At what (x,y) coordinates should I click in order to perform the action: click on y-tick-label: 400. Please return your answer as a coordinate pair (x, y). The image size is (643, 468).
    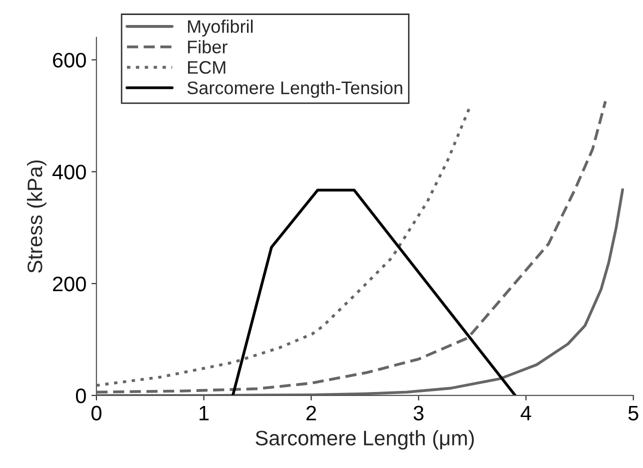
    Looking at the image, I should click on (69, 172).